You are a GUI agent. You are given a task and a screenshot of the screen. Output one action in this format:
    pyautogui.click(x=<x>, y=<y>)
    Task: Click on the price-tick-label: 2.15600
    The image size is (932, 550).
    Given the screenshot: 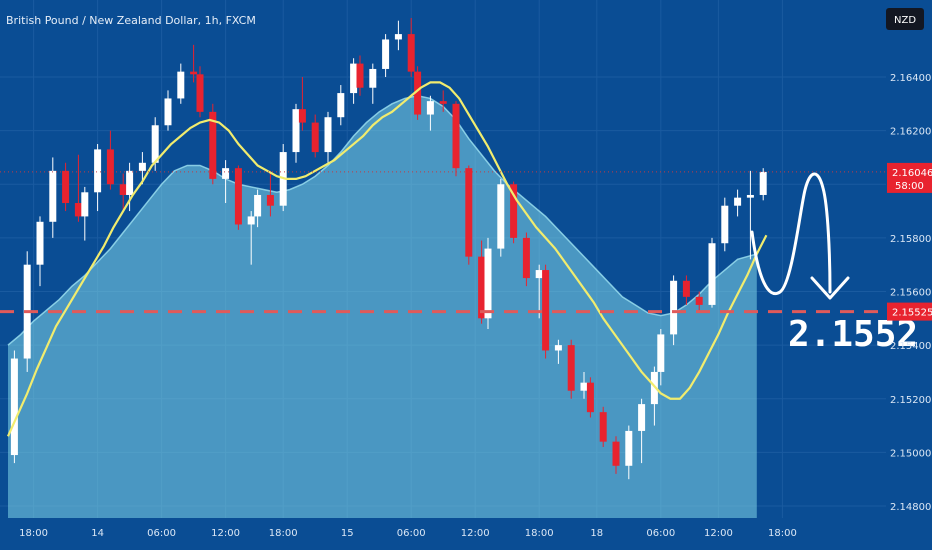 What is the action you would take?
    pyautogui.click(x=910, y=293)
    